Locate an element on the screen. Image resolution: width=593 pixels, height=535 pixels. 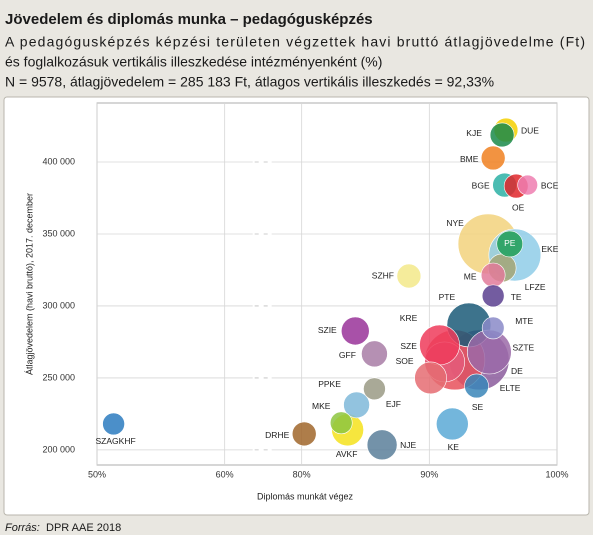
bubble-label: SZIE is located at coordinates (327, 330).